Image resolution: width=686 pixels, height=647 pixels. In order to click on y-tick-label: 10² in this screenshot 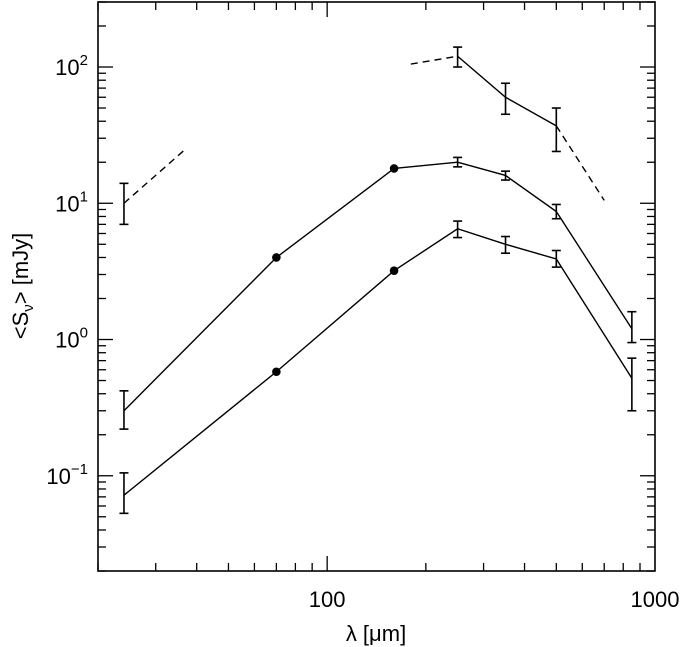, I will do `click(71, 66)`.